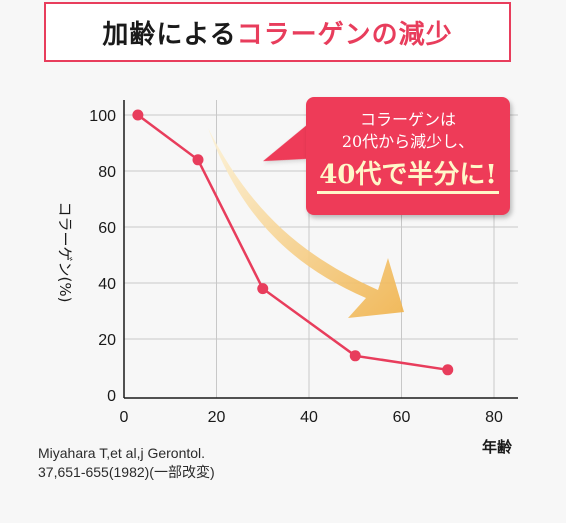  What do you see at coordinates (124, 417) in the screenshot?
I see `x-tick-label: 0` at bounding box center [124, 417].